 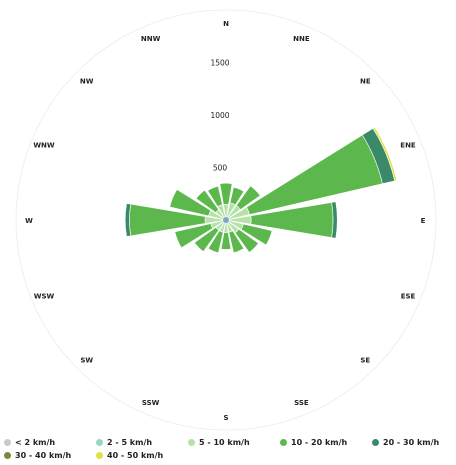 I want to click on legend-label-5: 30 - 40 km/h, so click(x=43, y=455).